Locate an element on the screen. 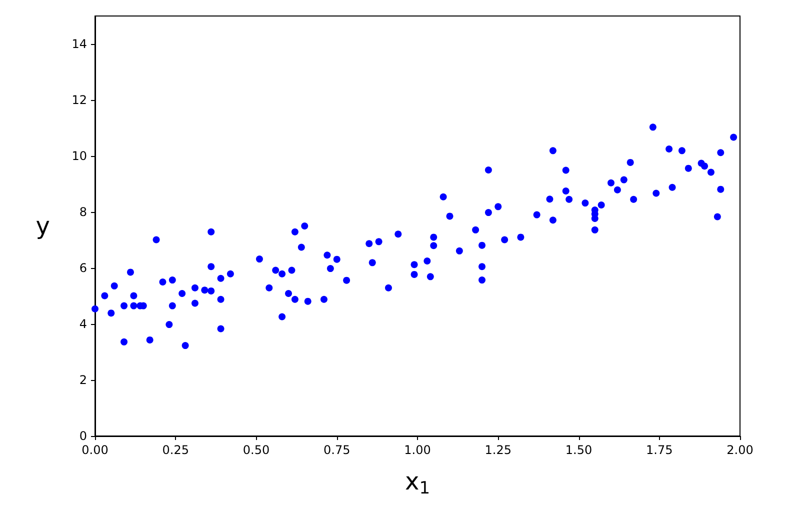 This screenshot has width=801, height=520. x-tick-label: 1.50 is located at coordinates (578, 450).